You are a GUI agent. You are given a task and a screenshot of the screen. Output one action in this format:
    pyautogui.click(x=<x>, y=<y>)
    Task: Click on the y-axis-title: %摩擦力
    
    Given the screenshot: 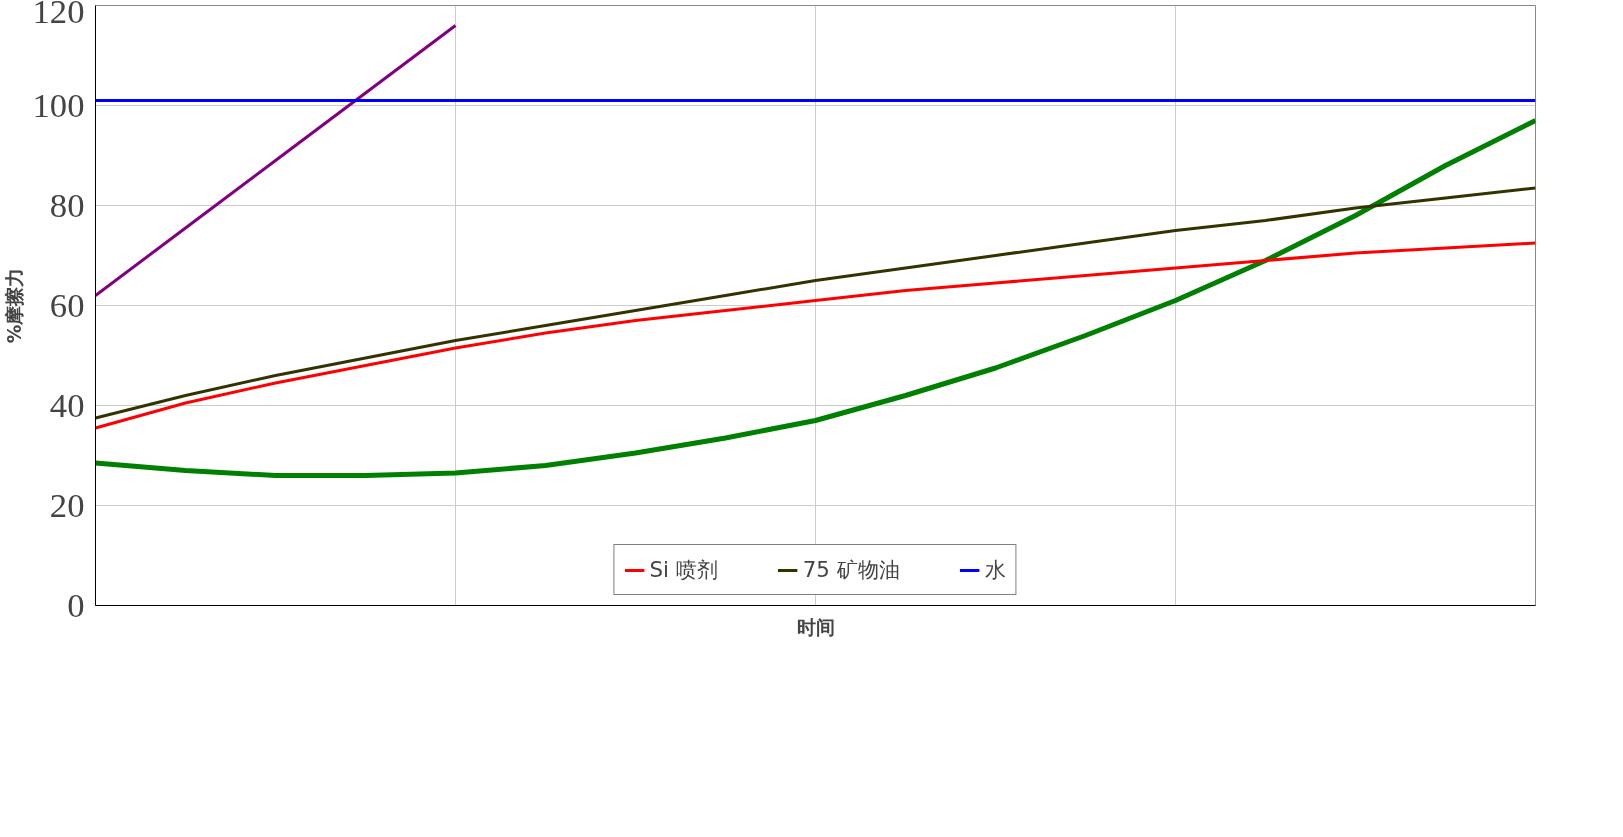 What is the action you would take?
    pyautogui.click(x=14, y=305)
    